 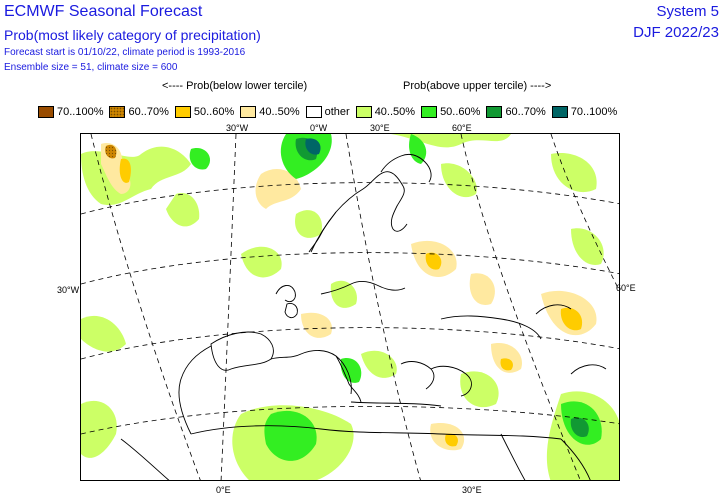 I want to click on legend-entry-other: other, so click(x=327, y=112).